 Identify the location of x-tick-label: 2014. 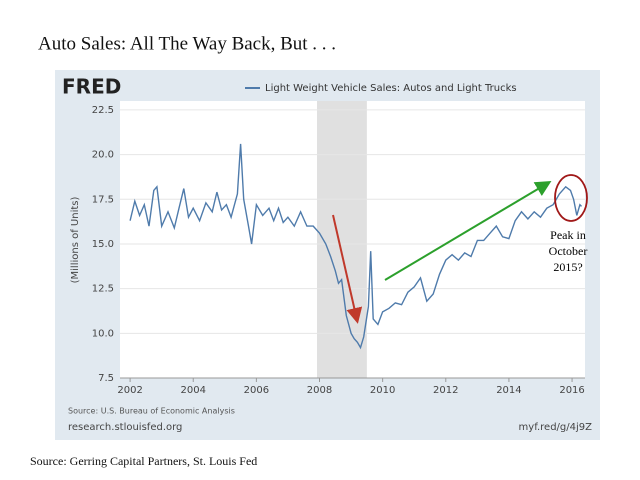
(508, 390).